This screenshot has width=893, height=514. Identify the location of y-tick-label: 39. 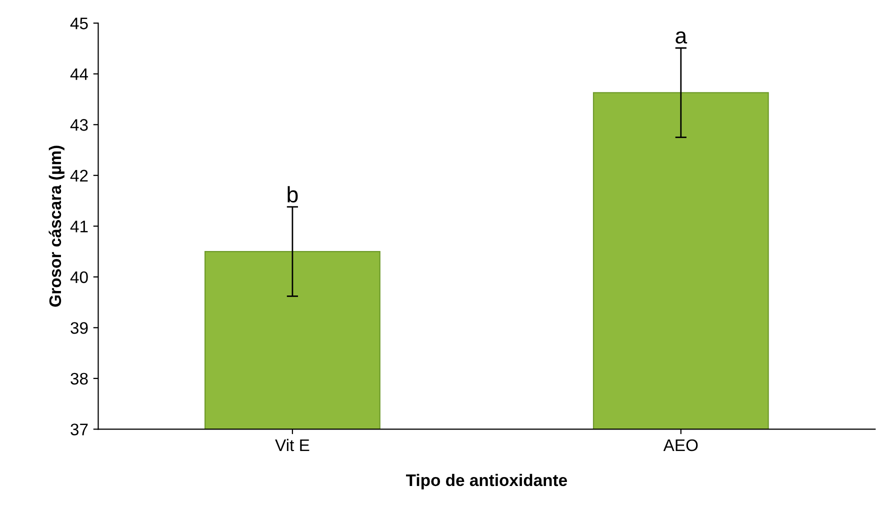
(79, 328).